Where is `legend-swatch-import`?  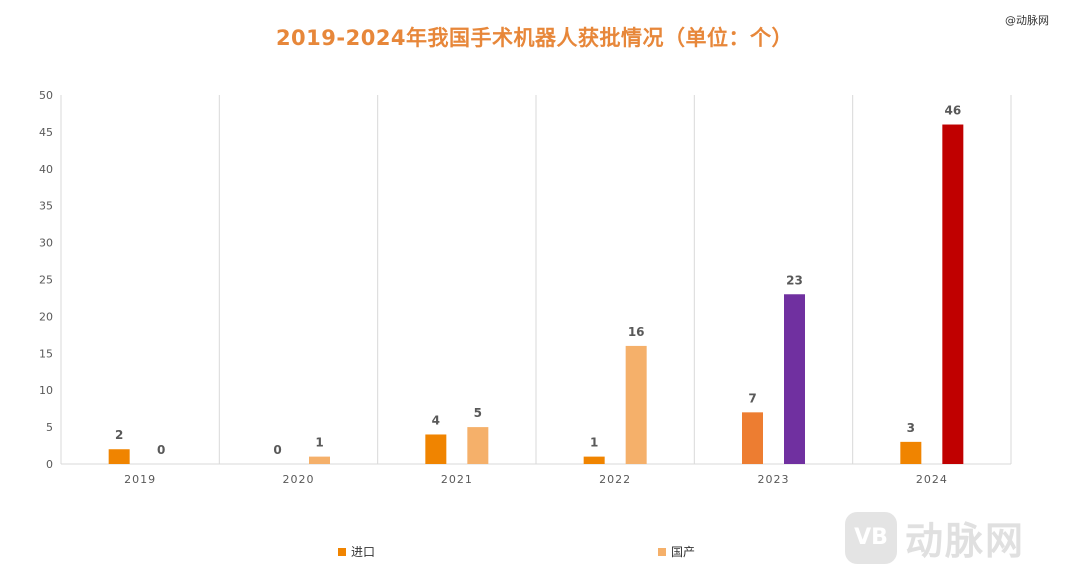 legend-swatch-import is located at coordinates (342, 551).